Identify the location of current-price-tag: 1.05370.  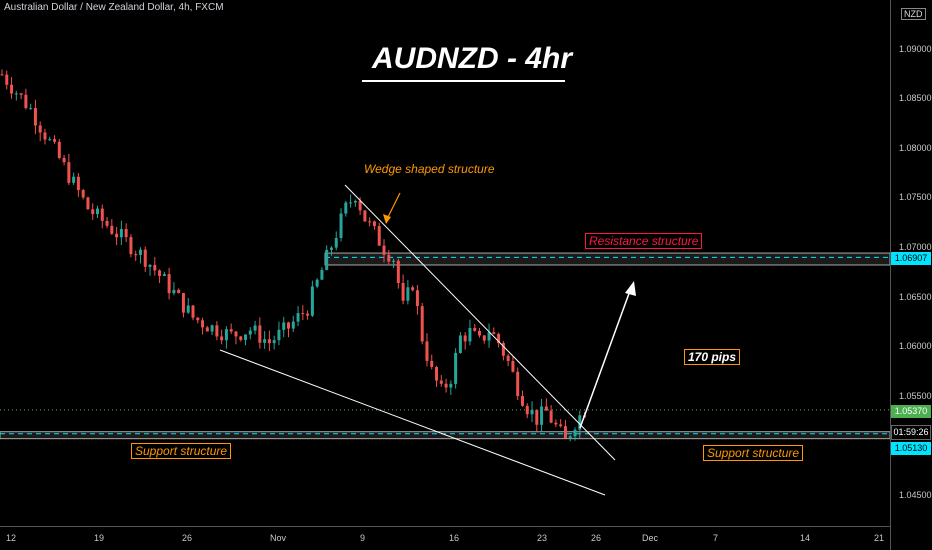
(911, 411).